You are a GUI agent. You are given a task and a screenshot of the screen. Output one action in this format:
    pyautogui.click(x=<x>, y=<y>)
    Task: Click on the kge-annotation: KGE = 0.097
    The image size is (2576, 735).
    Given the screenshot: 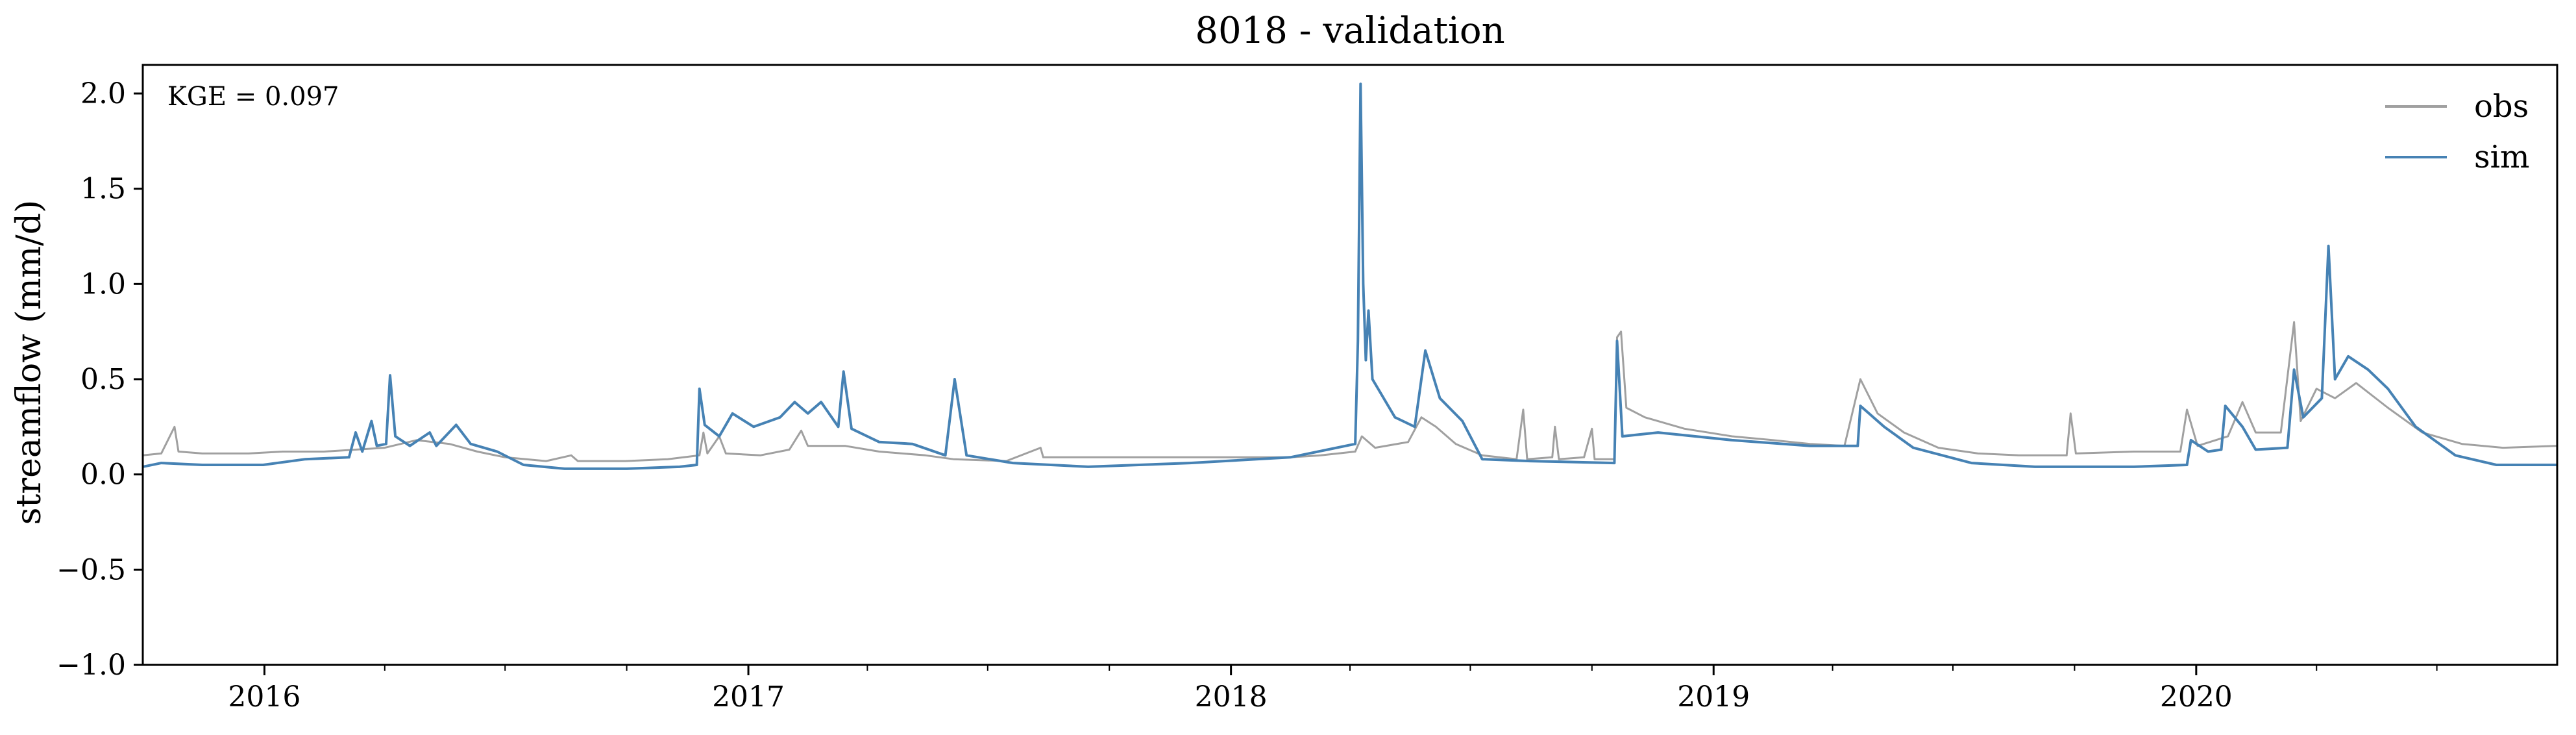 What is the action you would take?
    pyautogui.click(x=253, y=97)
    